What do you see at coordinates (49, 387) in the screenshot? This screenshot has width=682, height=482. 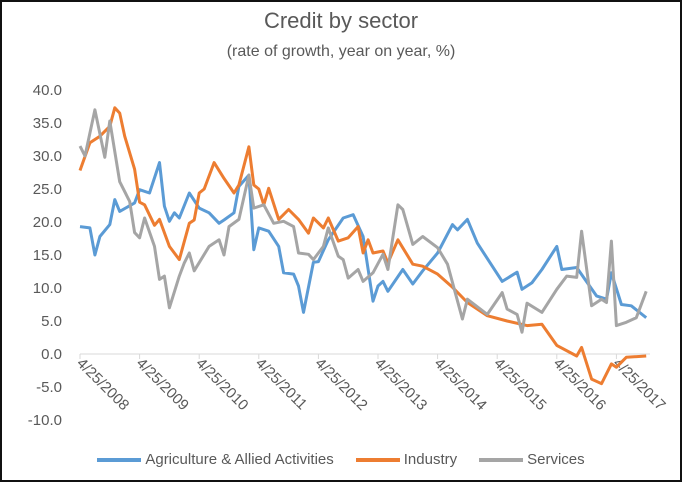 I see `y-tick-label: -5.0` at bounding box center [49, 387].